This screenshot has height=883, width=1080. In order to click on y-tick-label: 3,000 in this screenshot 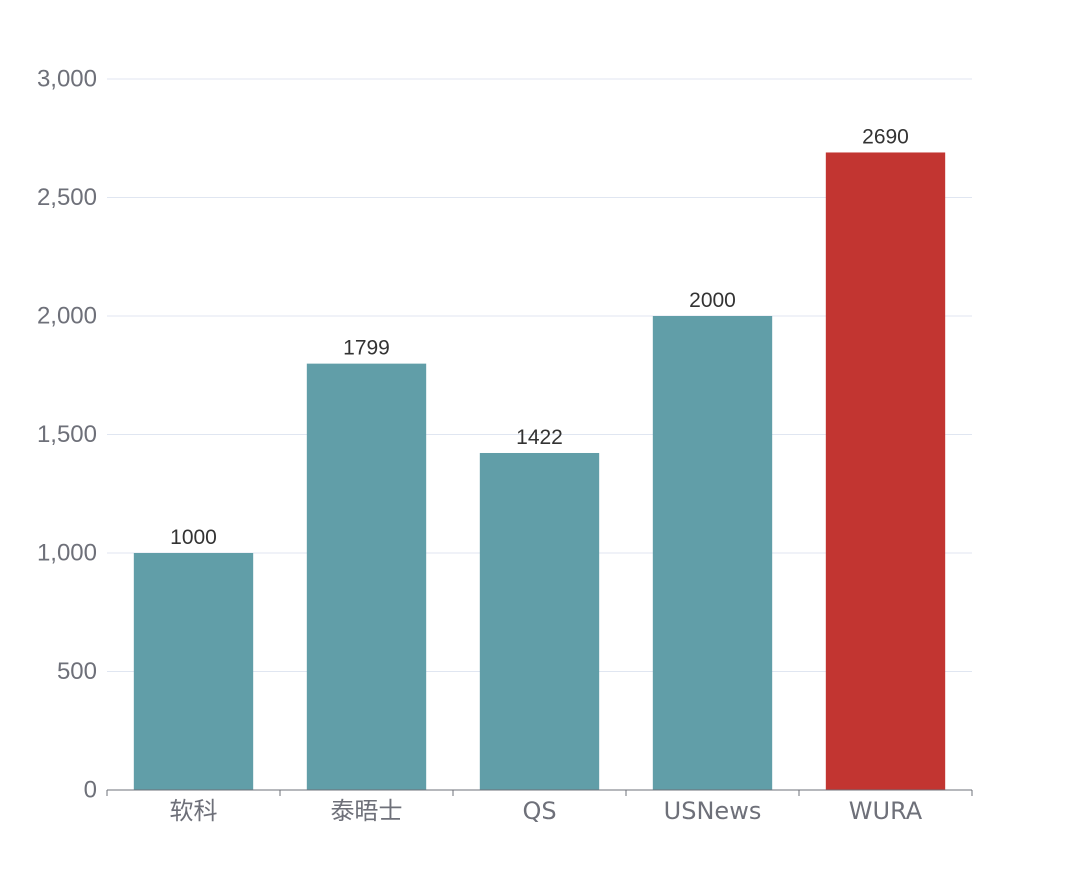, I will do `click(67, 79)`.